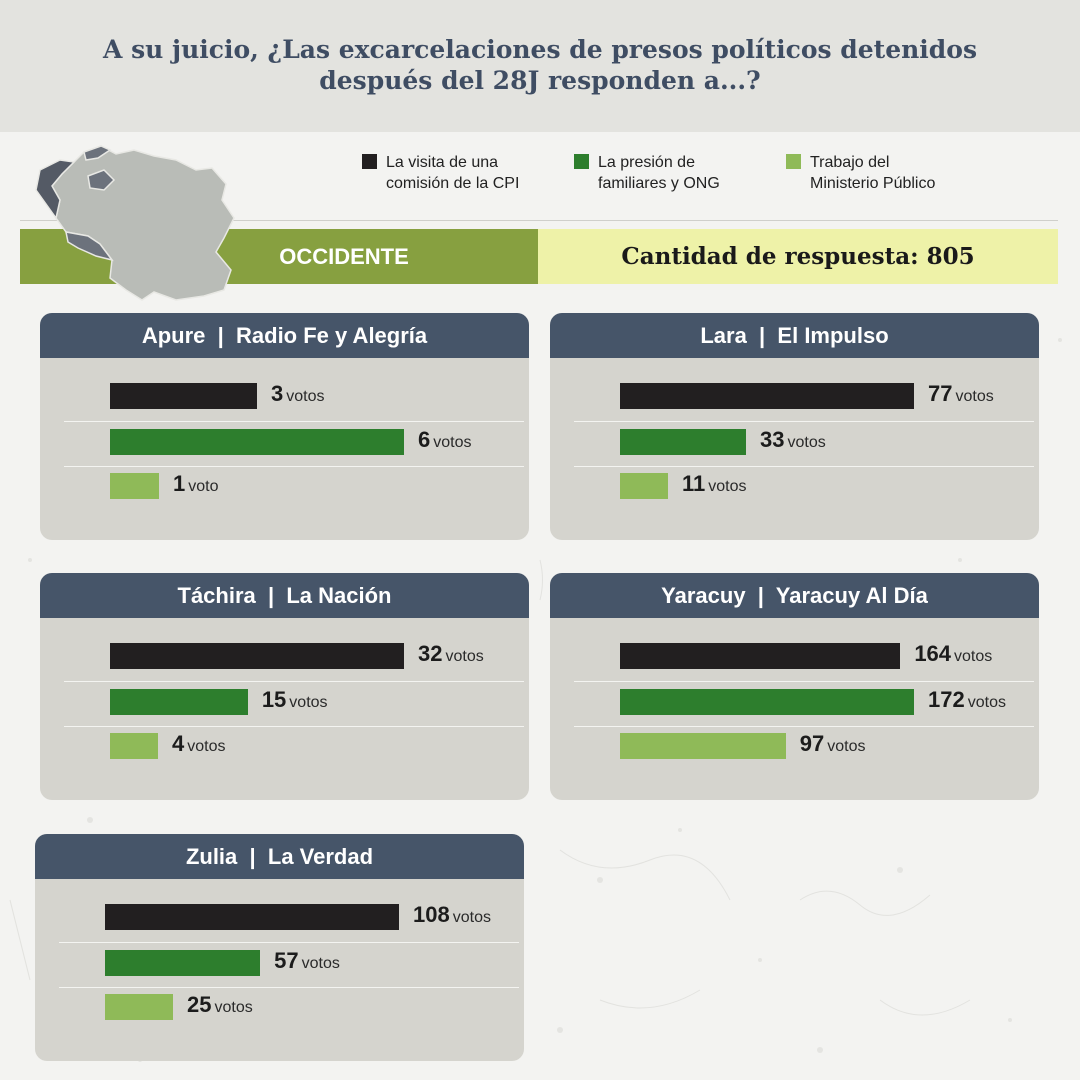  Describe the element at coordinates (946, 699) in the screenshot. I see `vote-count: 172` at that location.